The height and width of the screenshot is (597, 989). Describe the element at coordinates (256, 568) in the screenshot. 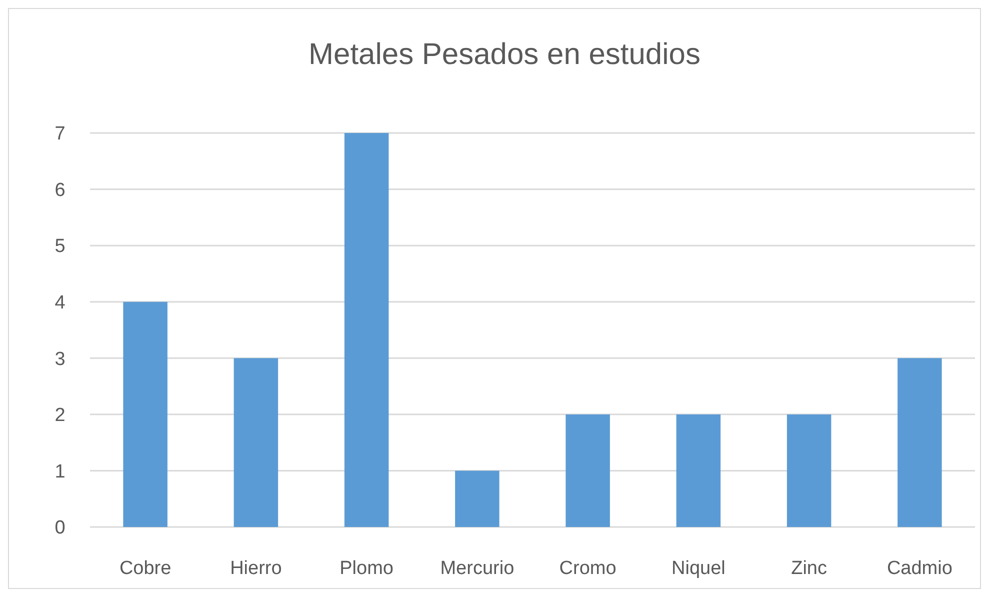

I see `x-tick-label: Hierro` at that location.